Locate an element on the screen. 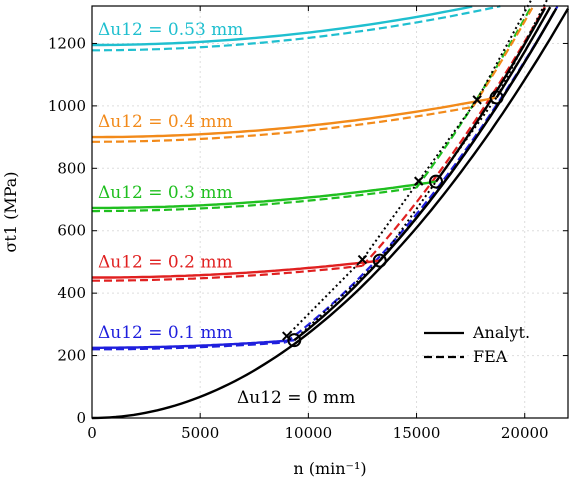  series-label: Δu12 = 0.2 mm is located at coordinates (165, 263).